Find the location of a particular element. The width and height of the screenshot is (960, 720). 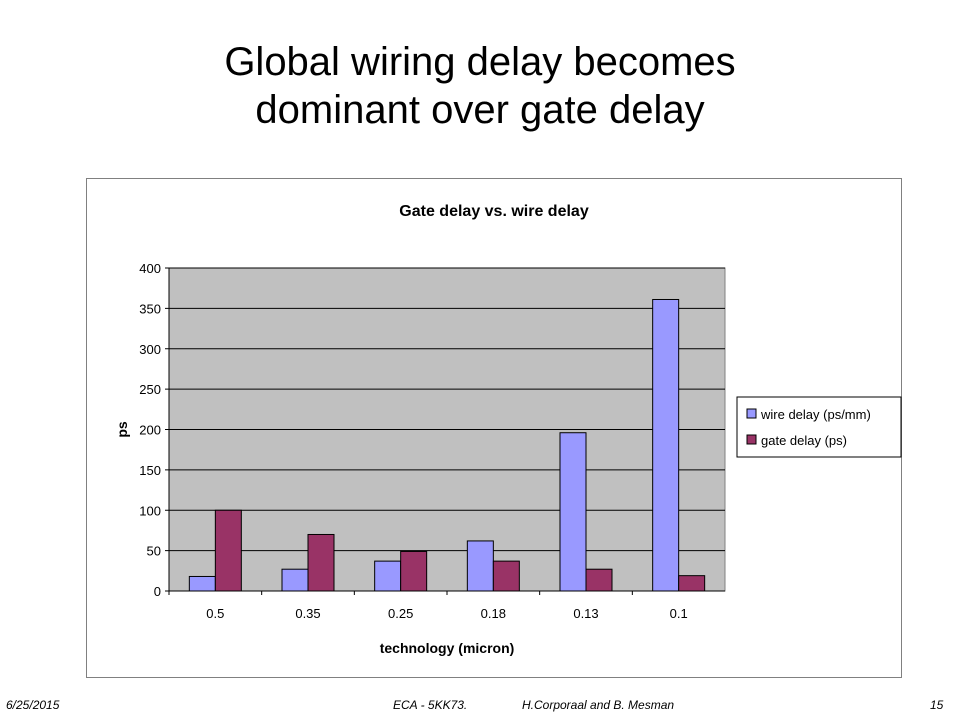

x-tick-label: 0.5 is located at coordinates (215, 613).